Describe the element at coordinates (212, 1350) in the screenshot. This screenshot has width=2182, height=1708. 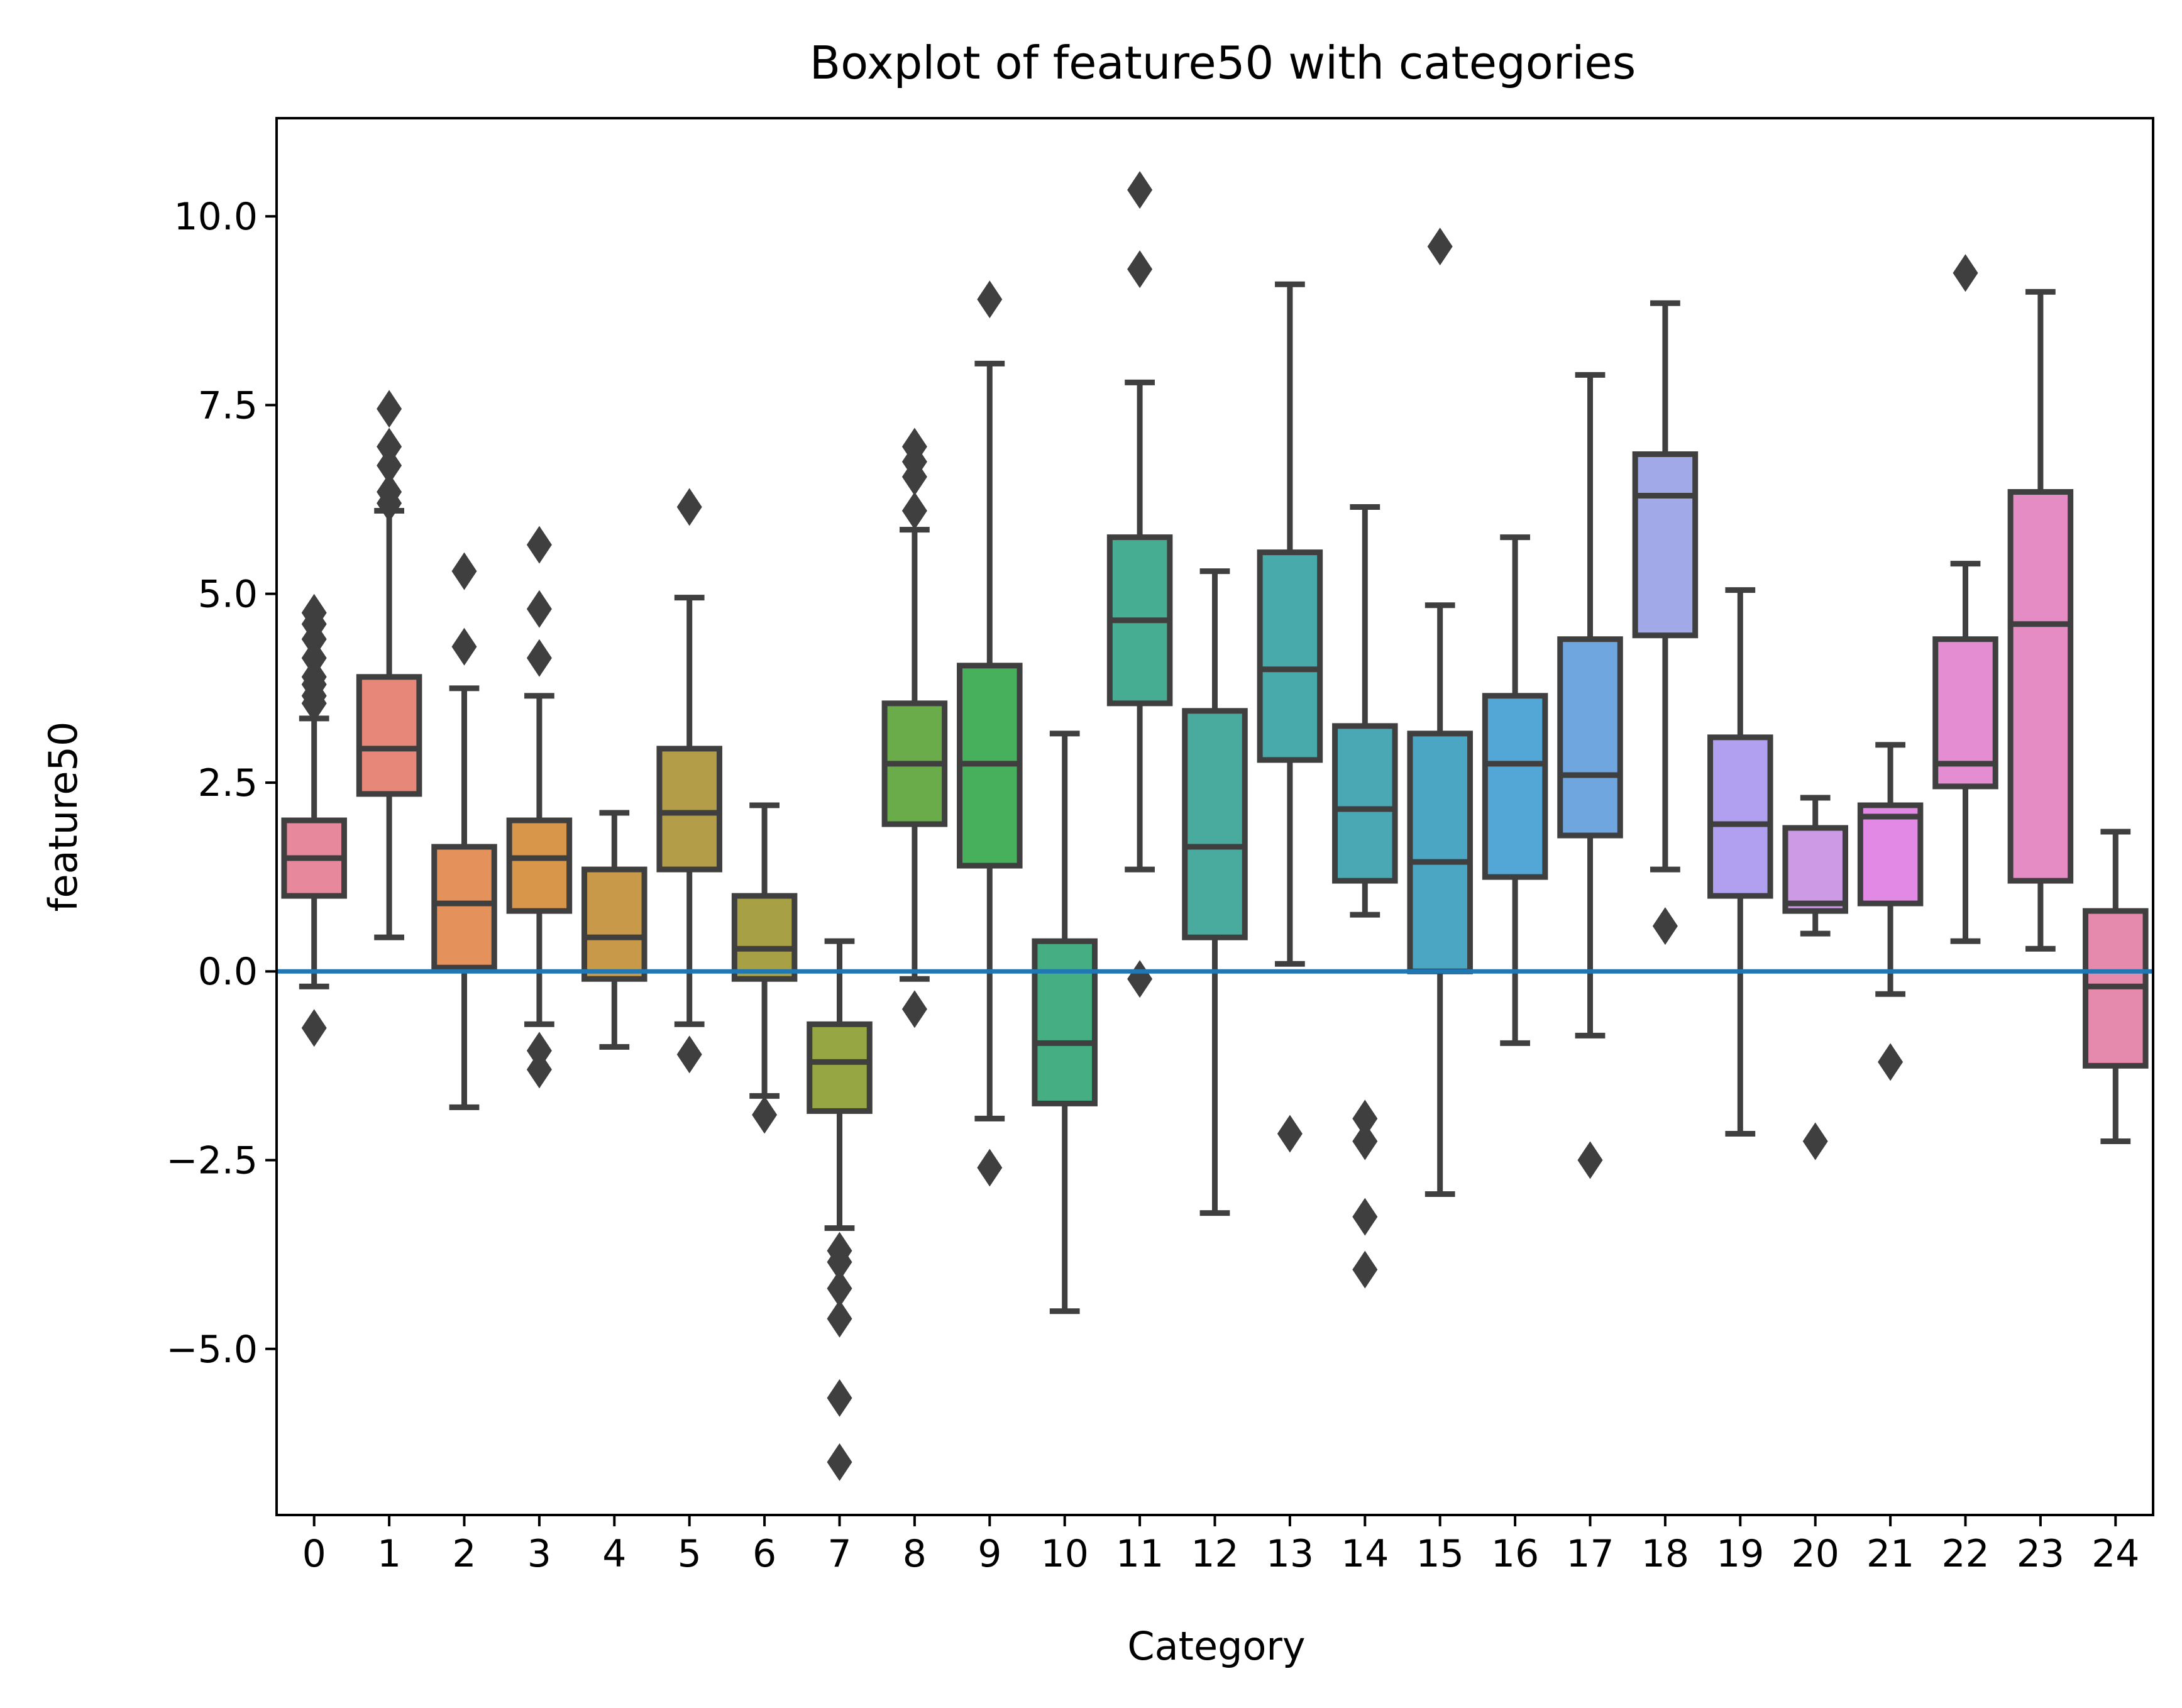
I see `y-tick-label: −5.0` at that location.